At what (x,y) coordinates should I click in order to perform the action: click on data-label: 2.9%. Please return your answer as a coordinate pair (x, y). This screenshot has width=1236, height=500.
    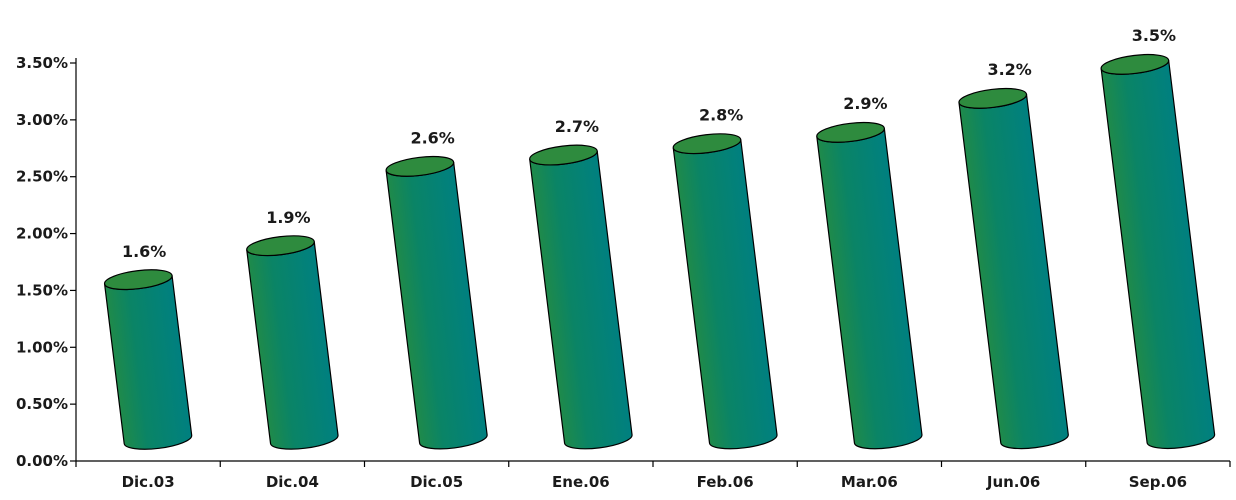
    Looking at the image, I should click on (865, 103).